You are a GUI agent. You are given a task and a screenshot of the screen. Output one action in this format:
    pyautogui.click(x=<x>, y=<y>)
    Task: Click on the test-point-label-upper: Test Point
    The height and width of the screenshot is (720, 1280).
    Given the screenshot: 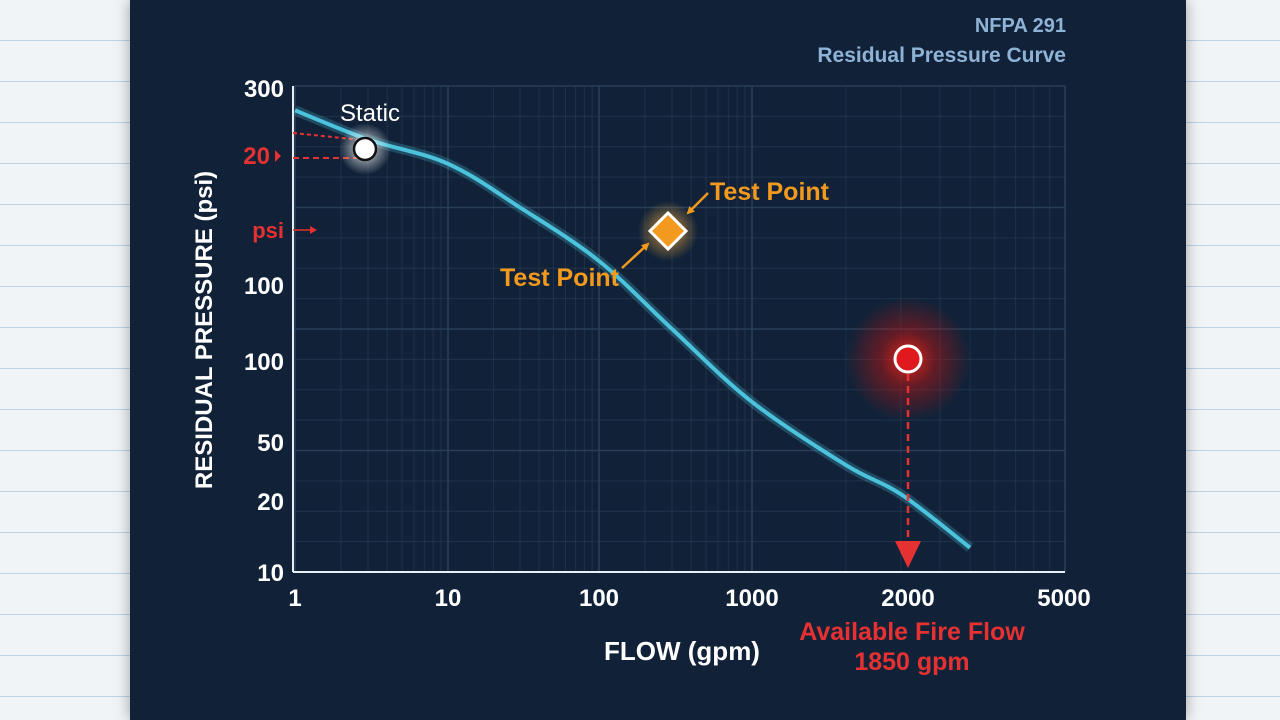 What is the action you would take?
    pyautogui.click(x=770, y=192)
    